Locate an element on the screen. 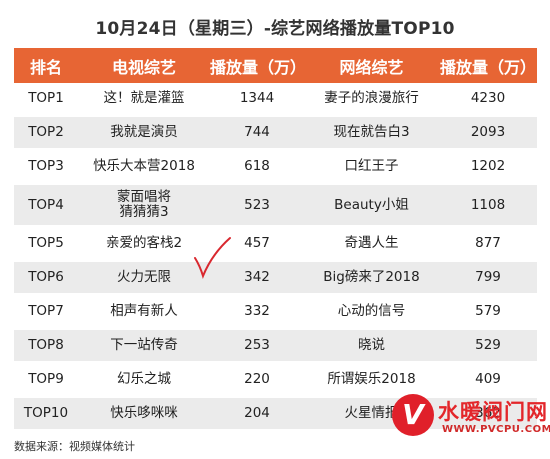 The image size is (550, 459). tv-show-cell: 幻乐之城 is located at coordinates (144, 380).